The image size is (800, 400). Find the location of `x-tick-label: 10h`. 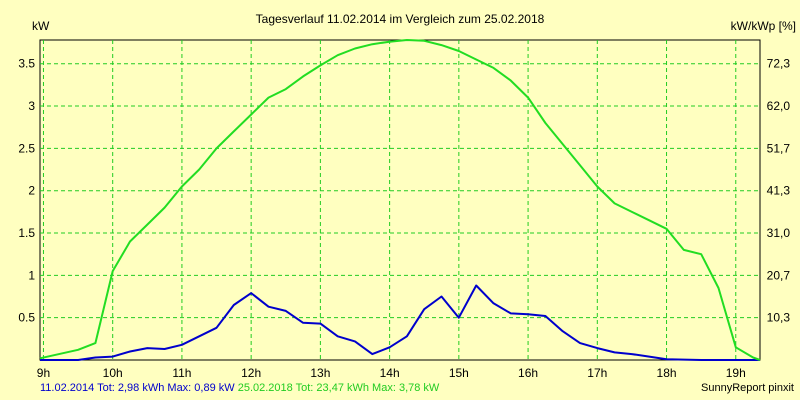

x-tick-label: 10h is located at coordinates (113, 373).